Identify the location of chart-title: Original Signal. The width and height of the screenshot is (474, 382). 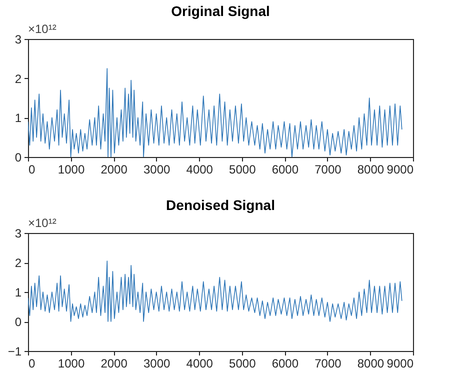
(220, 11).